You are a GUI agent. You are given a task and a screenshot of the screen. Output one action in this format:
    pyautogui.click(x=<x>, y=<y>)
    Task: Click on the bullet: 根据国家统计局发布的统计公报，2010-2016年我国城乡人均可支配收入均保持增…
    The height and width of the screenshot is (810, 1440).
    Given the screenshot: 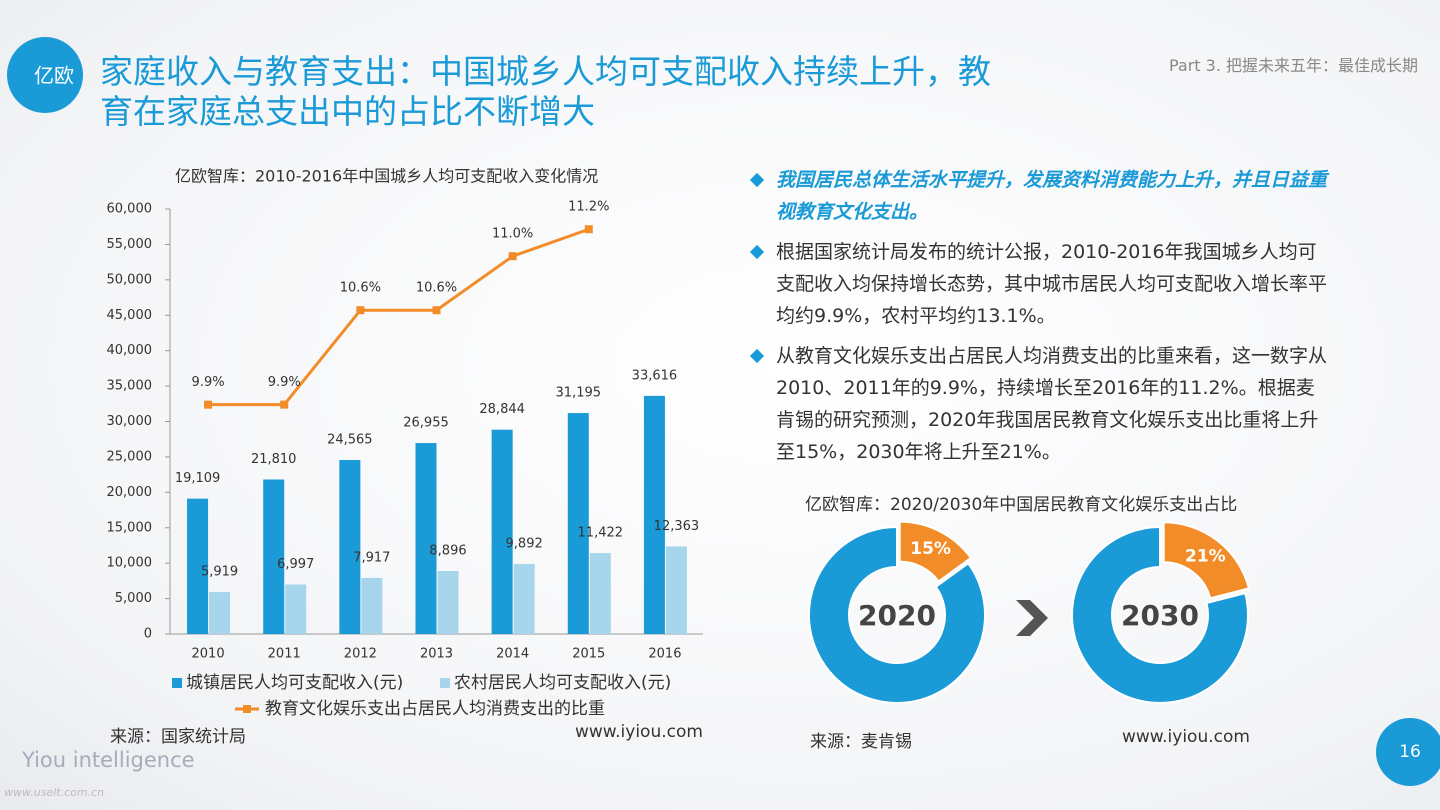 What is the action you would take?
    pyautogui.click(x=1038, y=284)
    